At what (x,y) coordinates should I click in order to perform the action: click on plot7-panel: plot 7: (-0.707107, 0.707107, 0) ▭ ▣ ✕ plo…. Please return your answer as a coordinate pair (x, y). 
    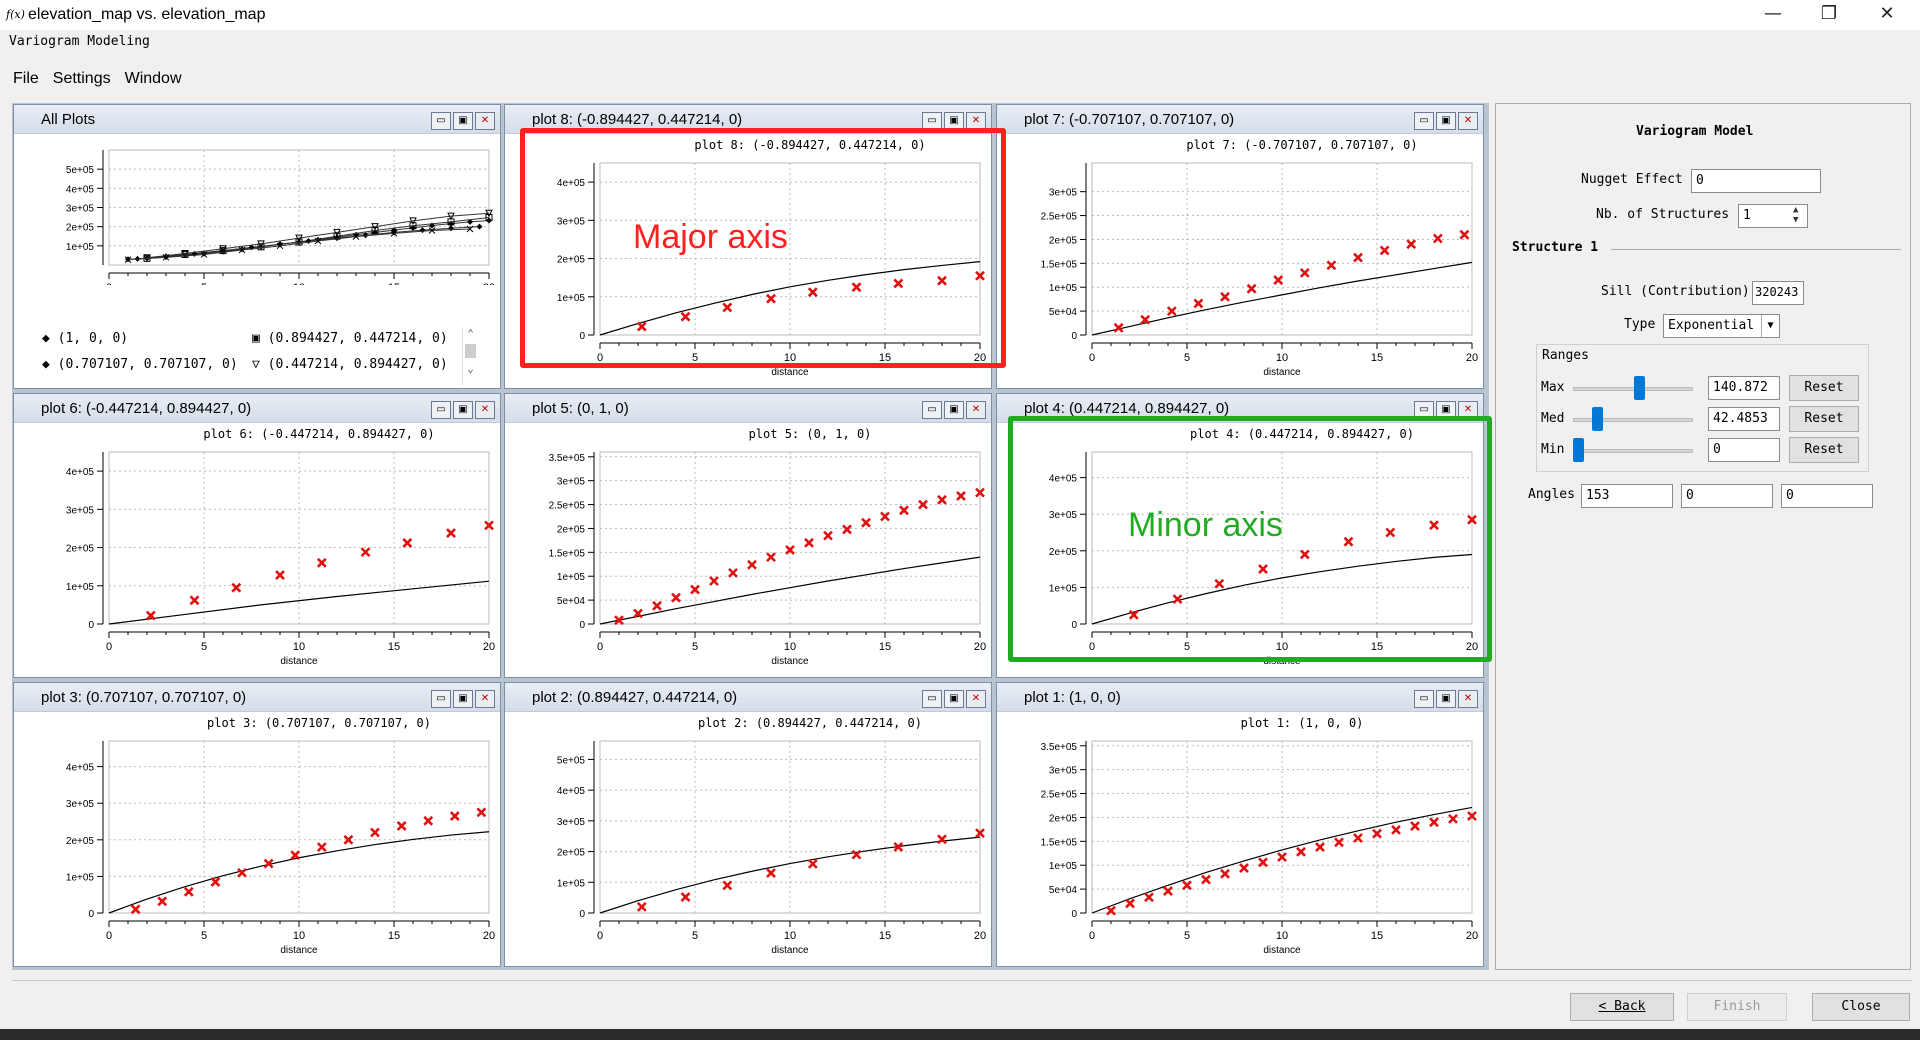
    Looking at the image, I should click on (1240, 246).